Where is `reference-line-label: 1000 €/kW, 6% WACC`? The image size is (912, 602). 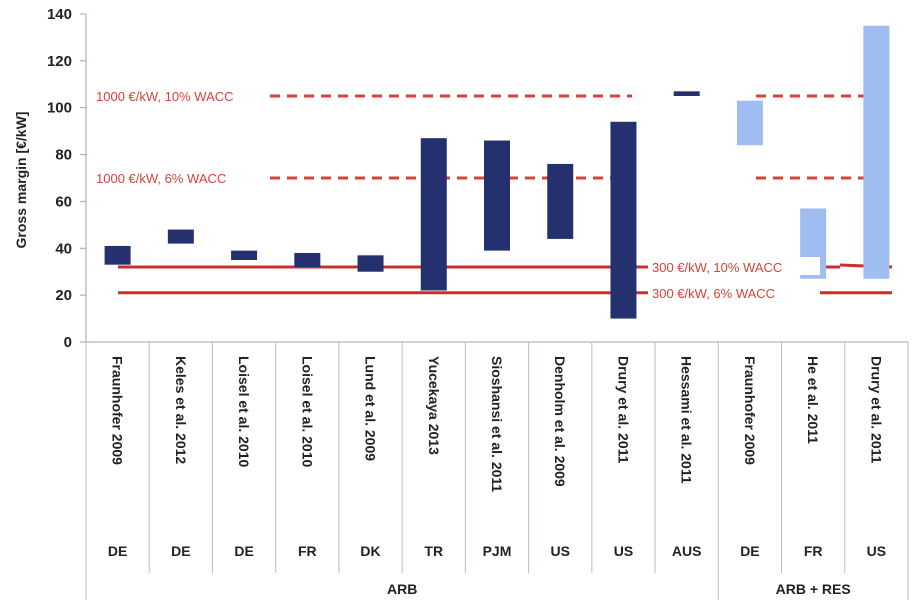 reference-line-label: 1000 €/kW, 6% WACC is located at coordinates (161, 178).